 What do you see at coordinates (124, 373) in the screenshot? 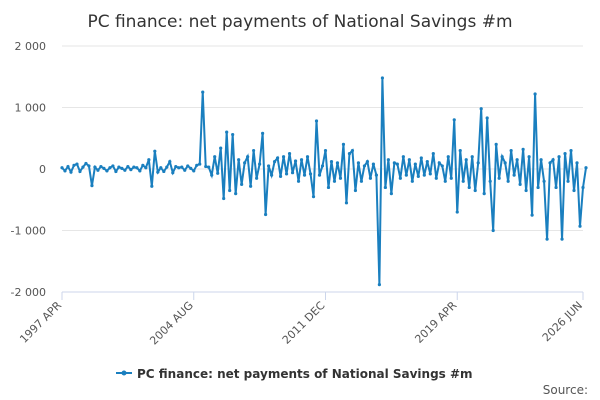
I see `legend-marker` at bounding box center [124, 373].